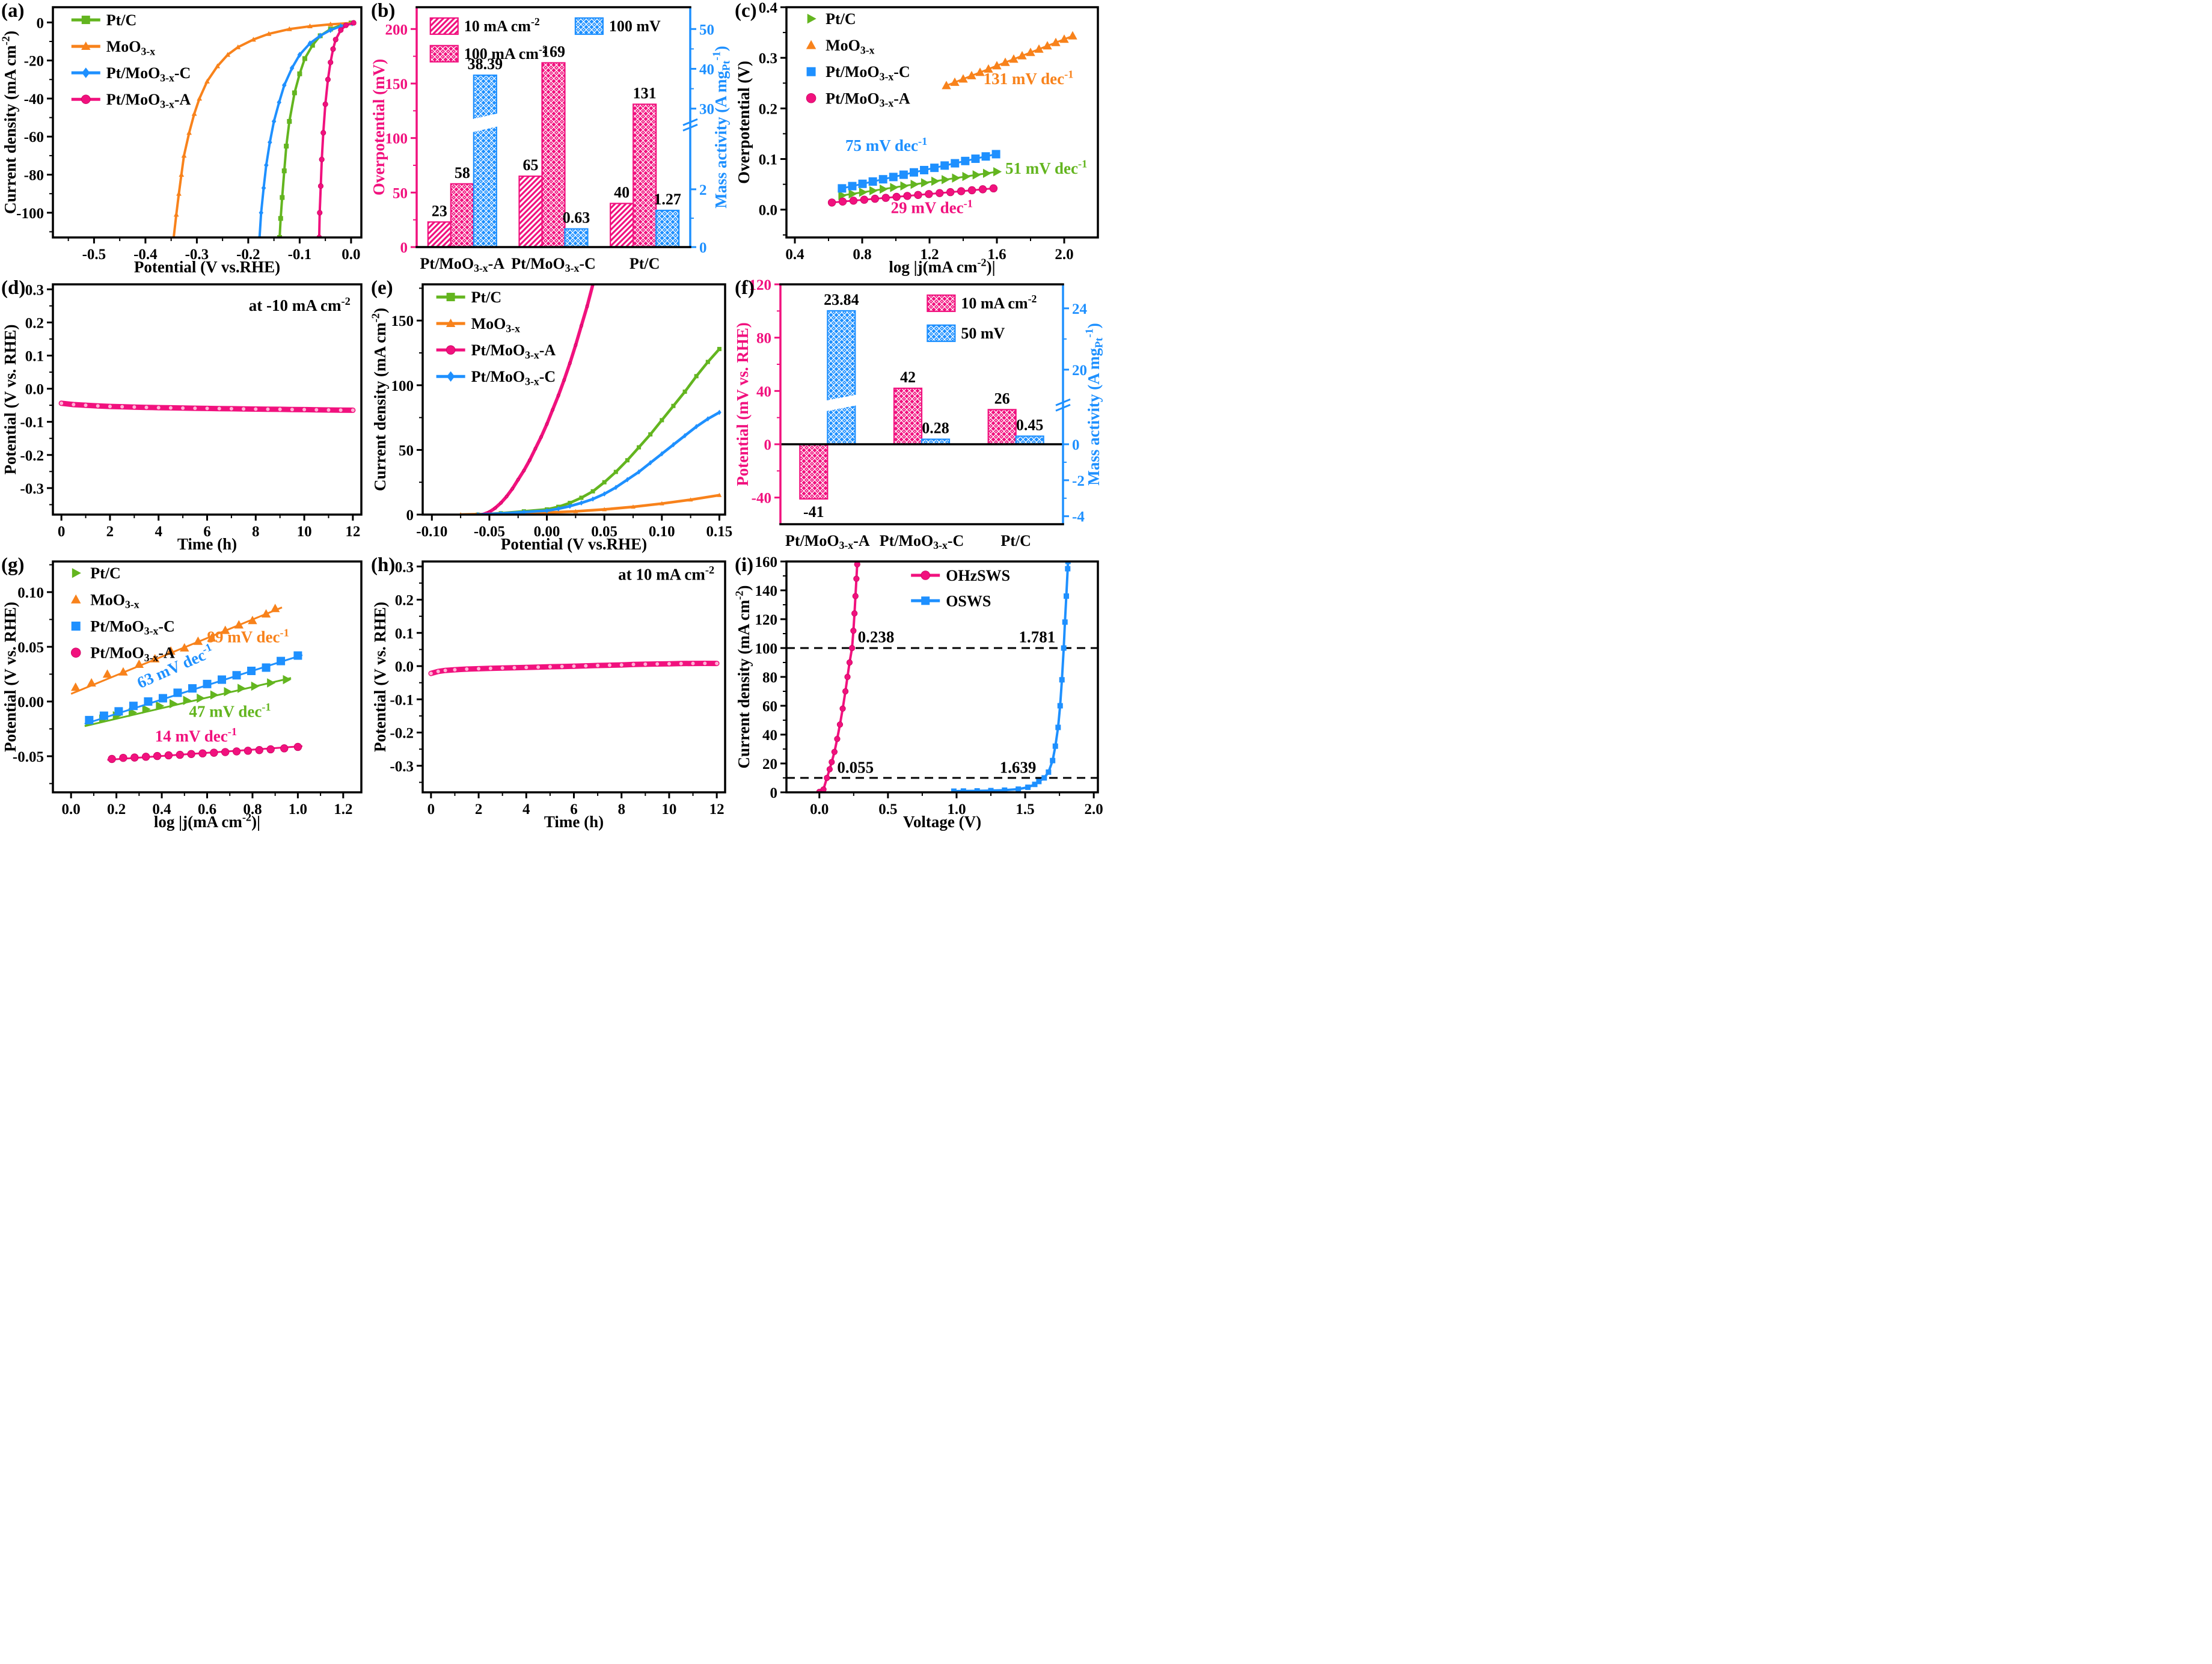 The height and width of the screenshot is (1664, 2212). I want to click on x-tick-label: 4, so click(526, 810).